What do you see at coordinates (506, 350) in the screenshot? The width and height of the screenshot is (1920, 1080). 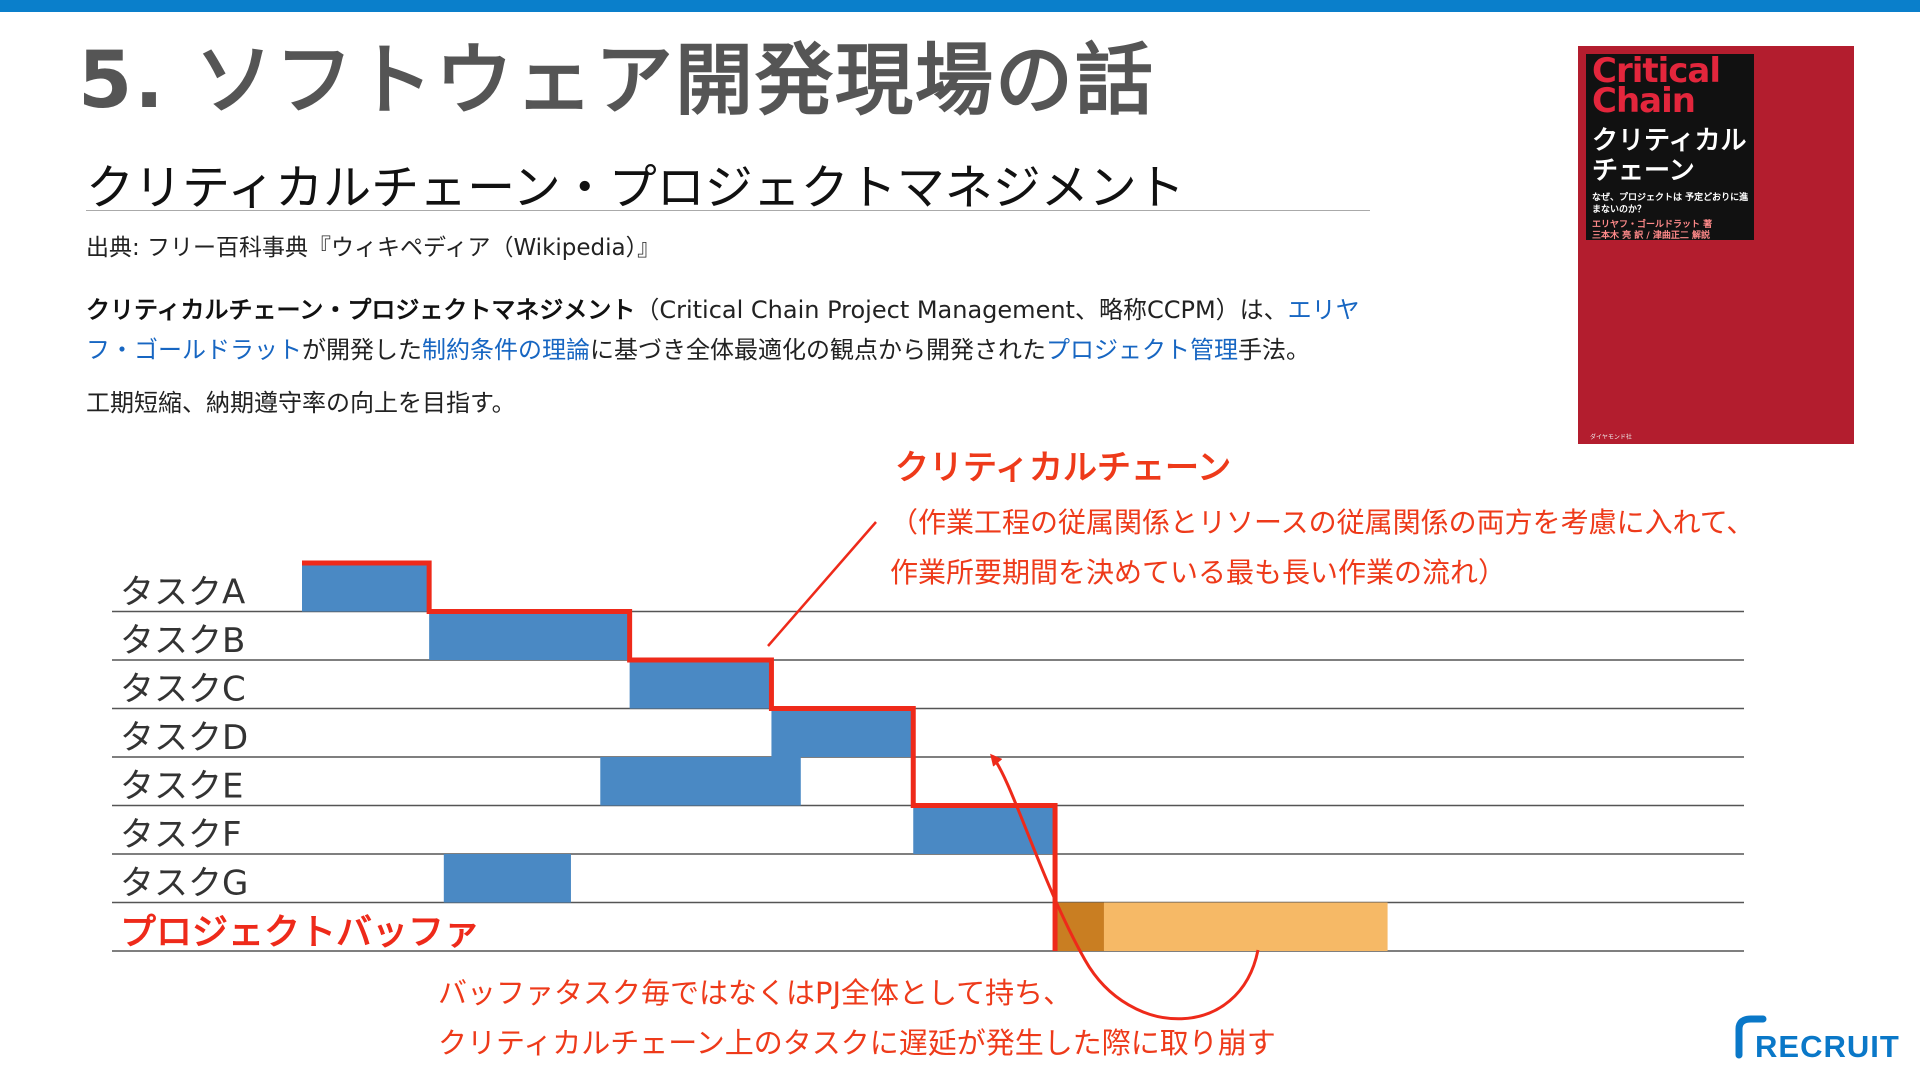 I see `link-theory-of-constraints: 制約条件の理論` at bounding box center [506, 350].